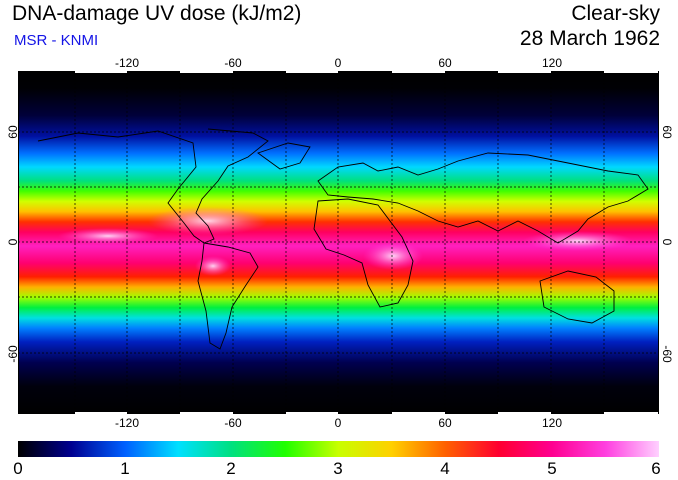 The height and width of the screenshot is (480, 678). Describe the element at coordinates (127, 423) in the screenshot. I see `lon-tick-bottom-w120: -120` at that location.